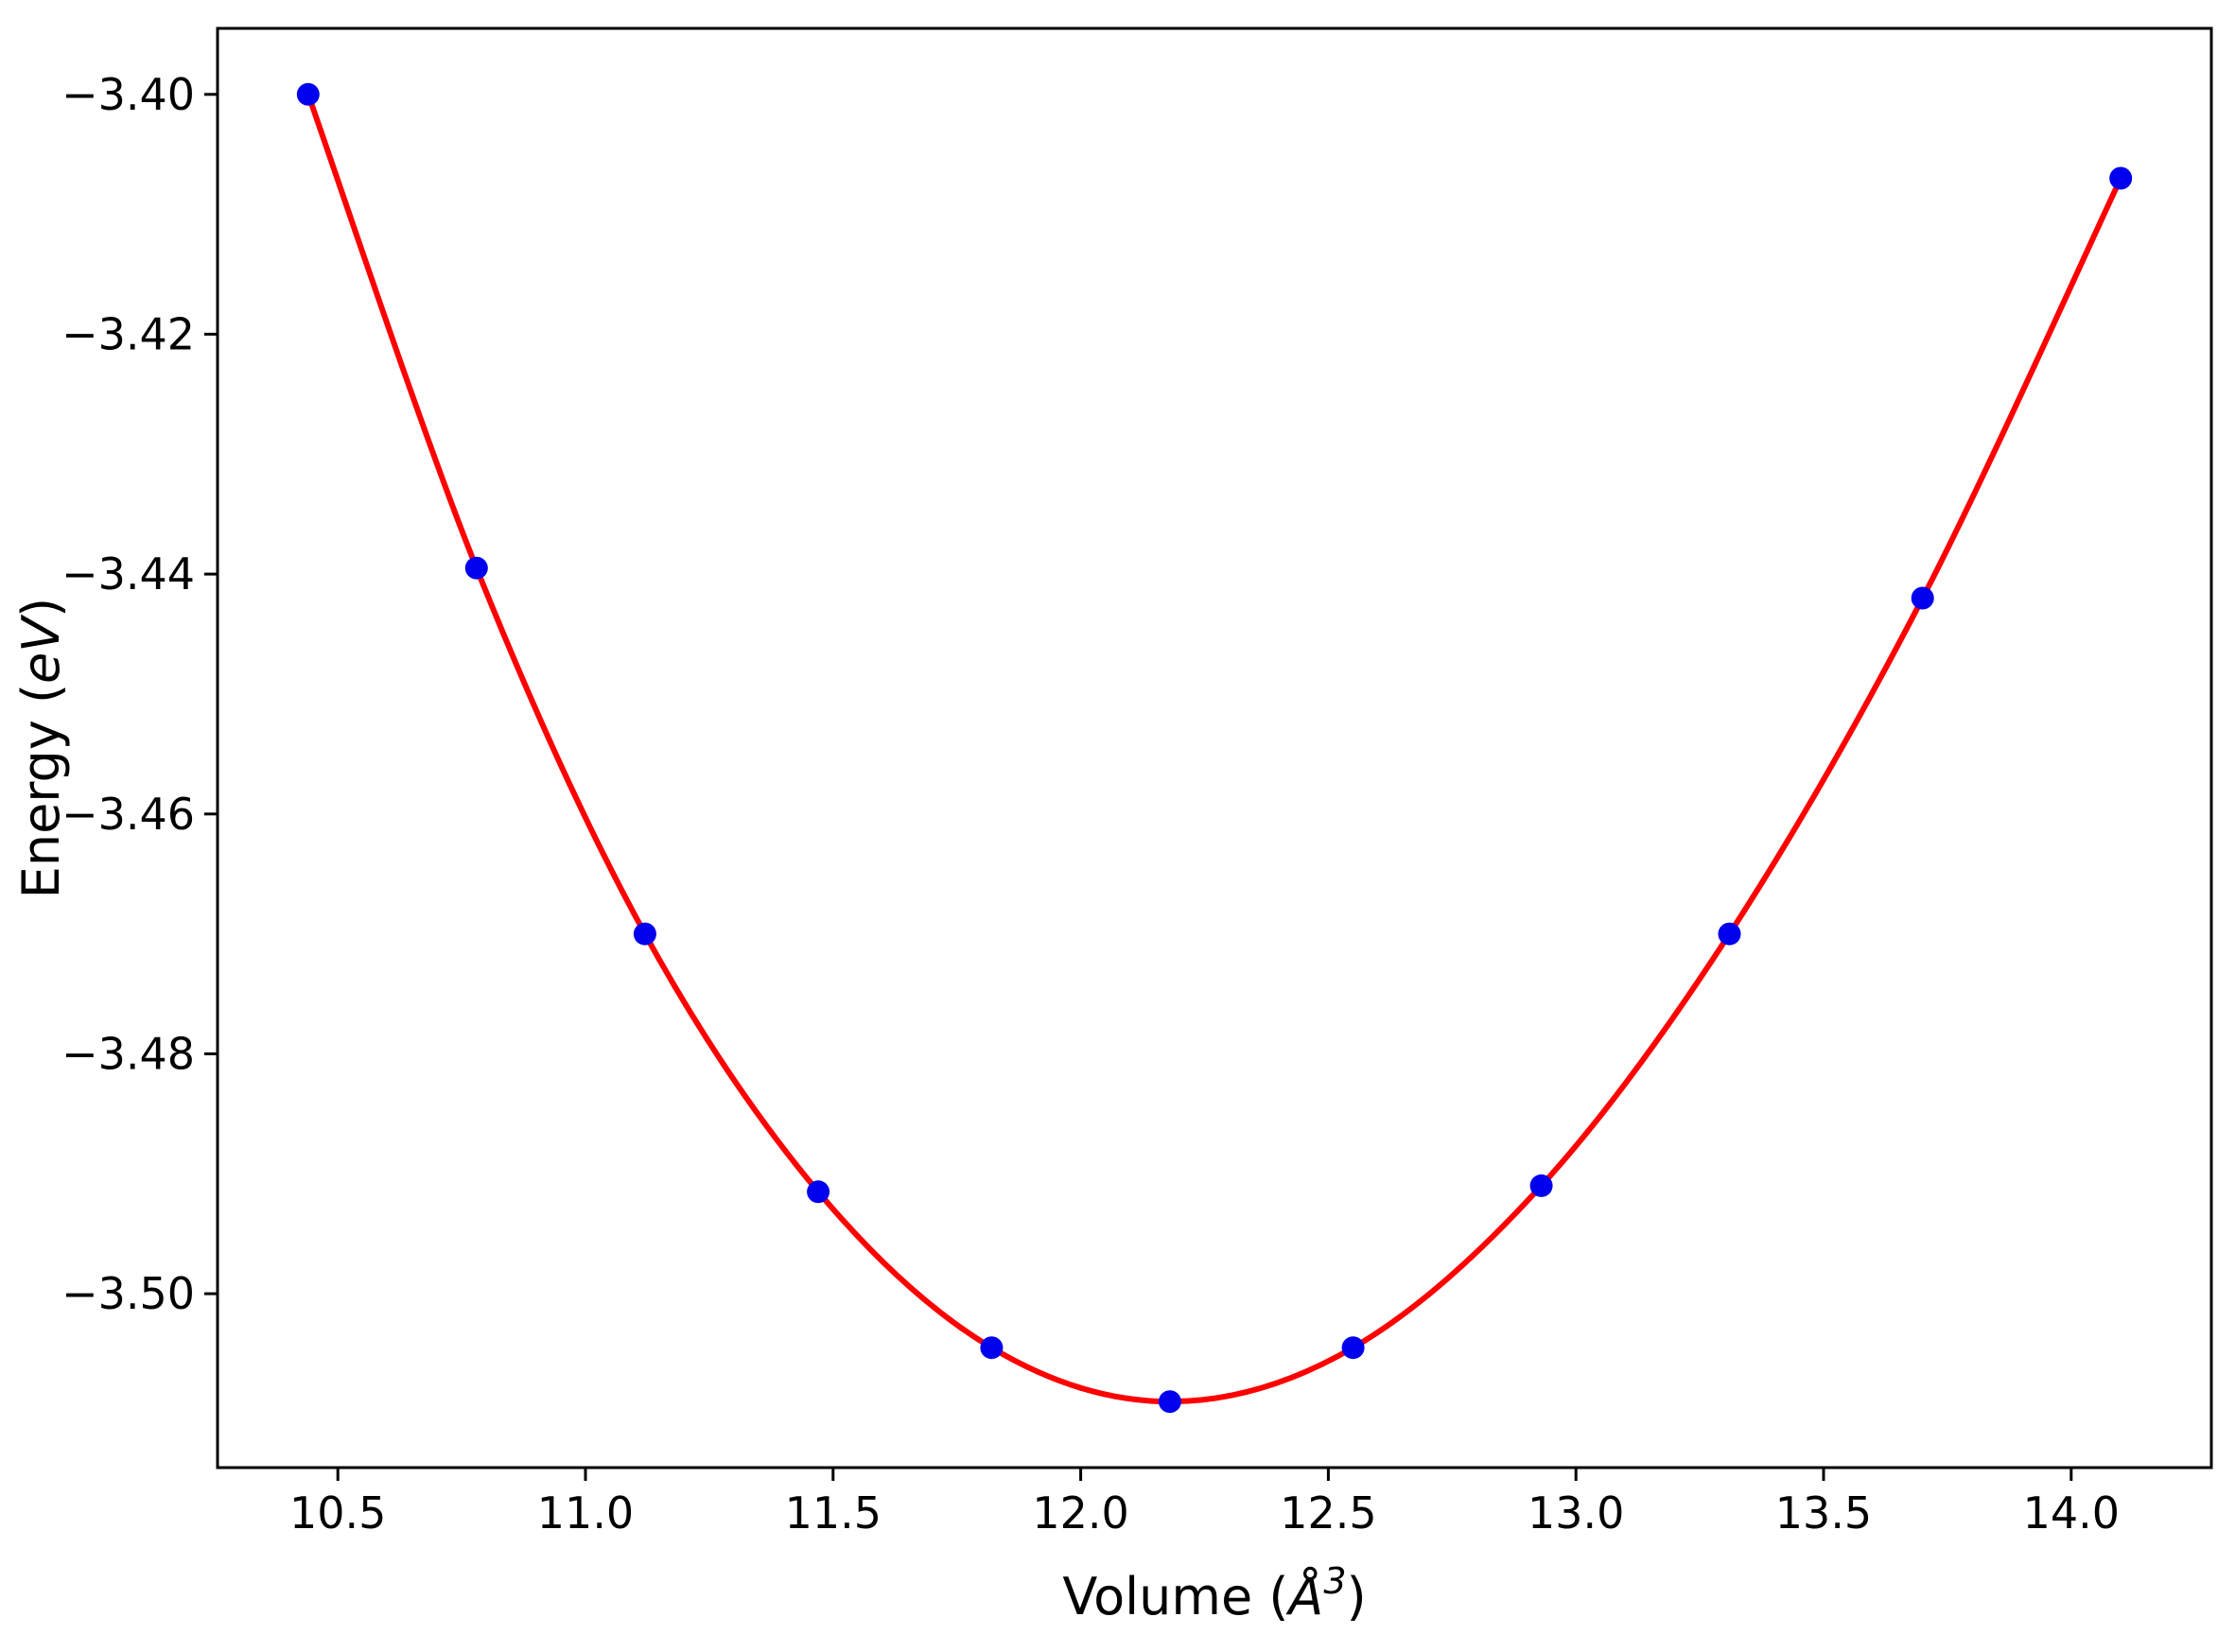  I want to click on x-tick-label: 10.5, so click(337, 1513).